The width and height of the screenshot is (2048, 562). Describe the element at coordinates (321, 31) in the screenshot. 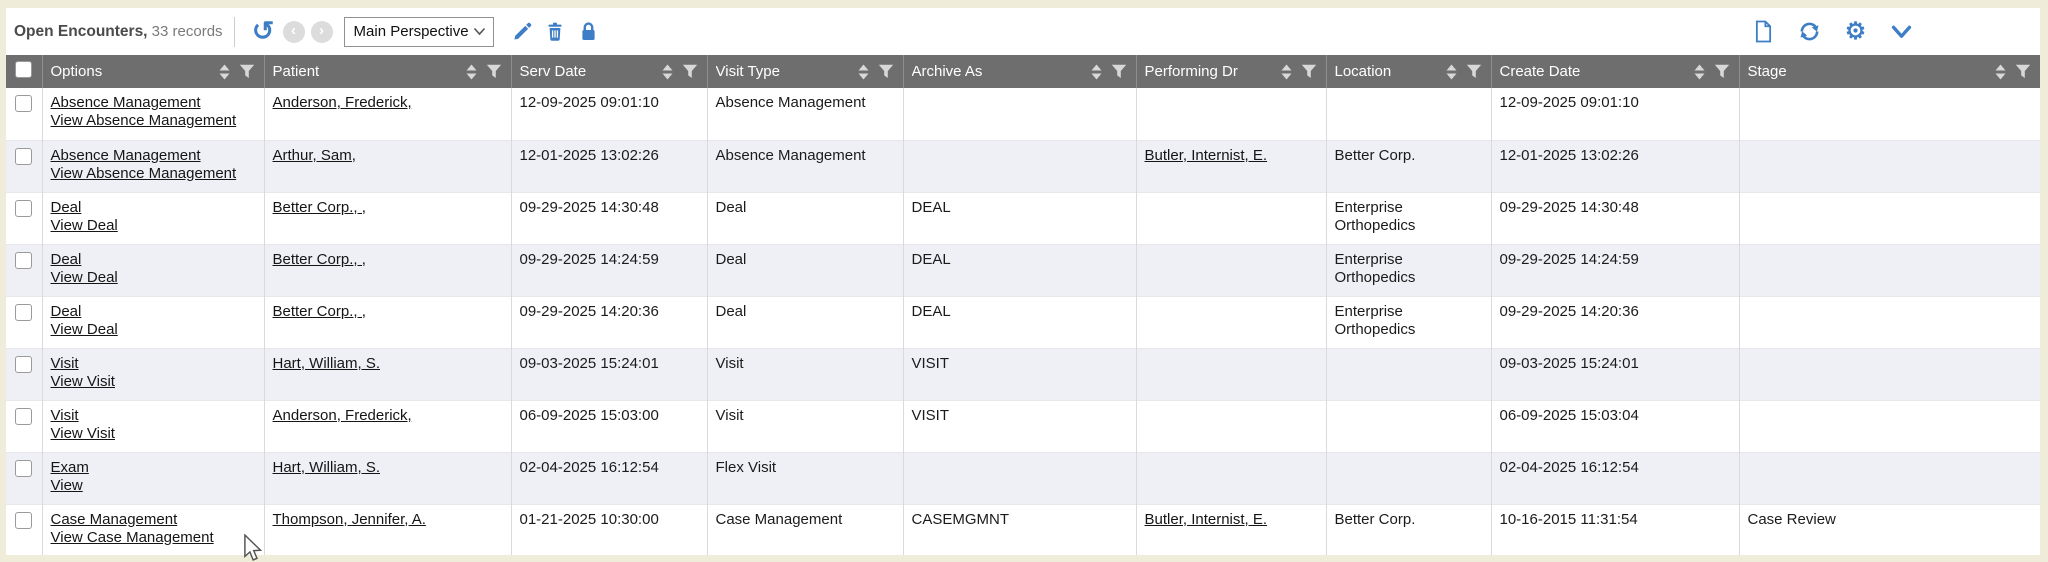

I see `next-perspective-button: ›` at that location.